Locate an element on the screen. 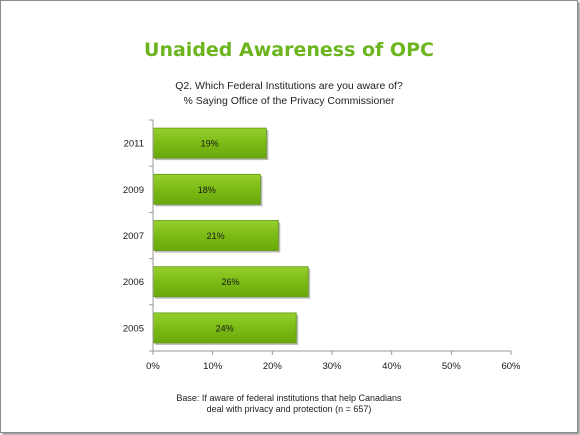 The image size is (580, 435). category-label-2006: 2006 is located at coordinates (133, 282).